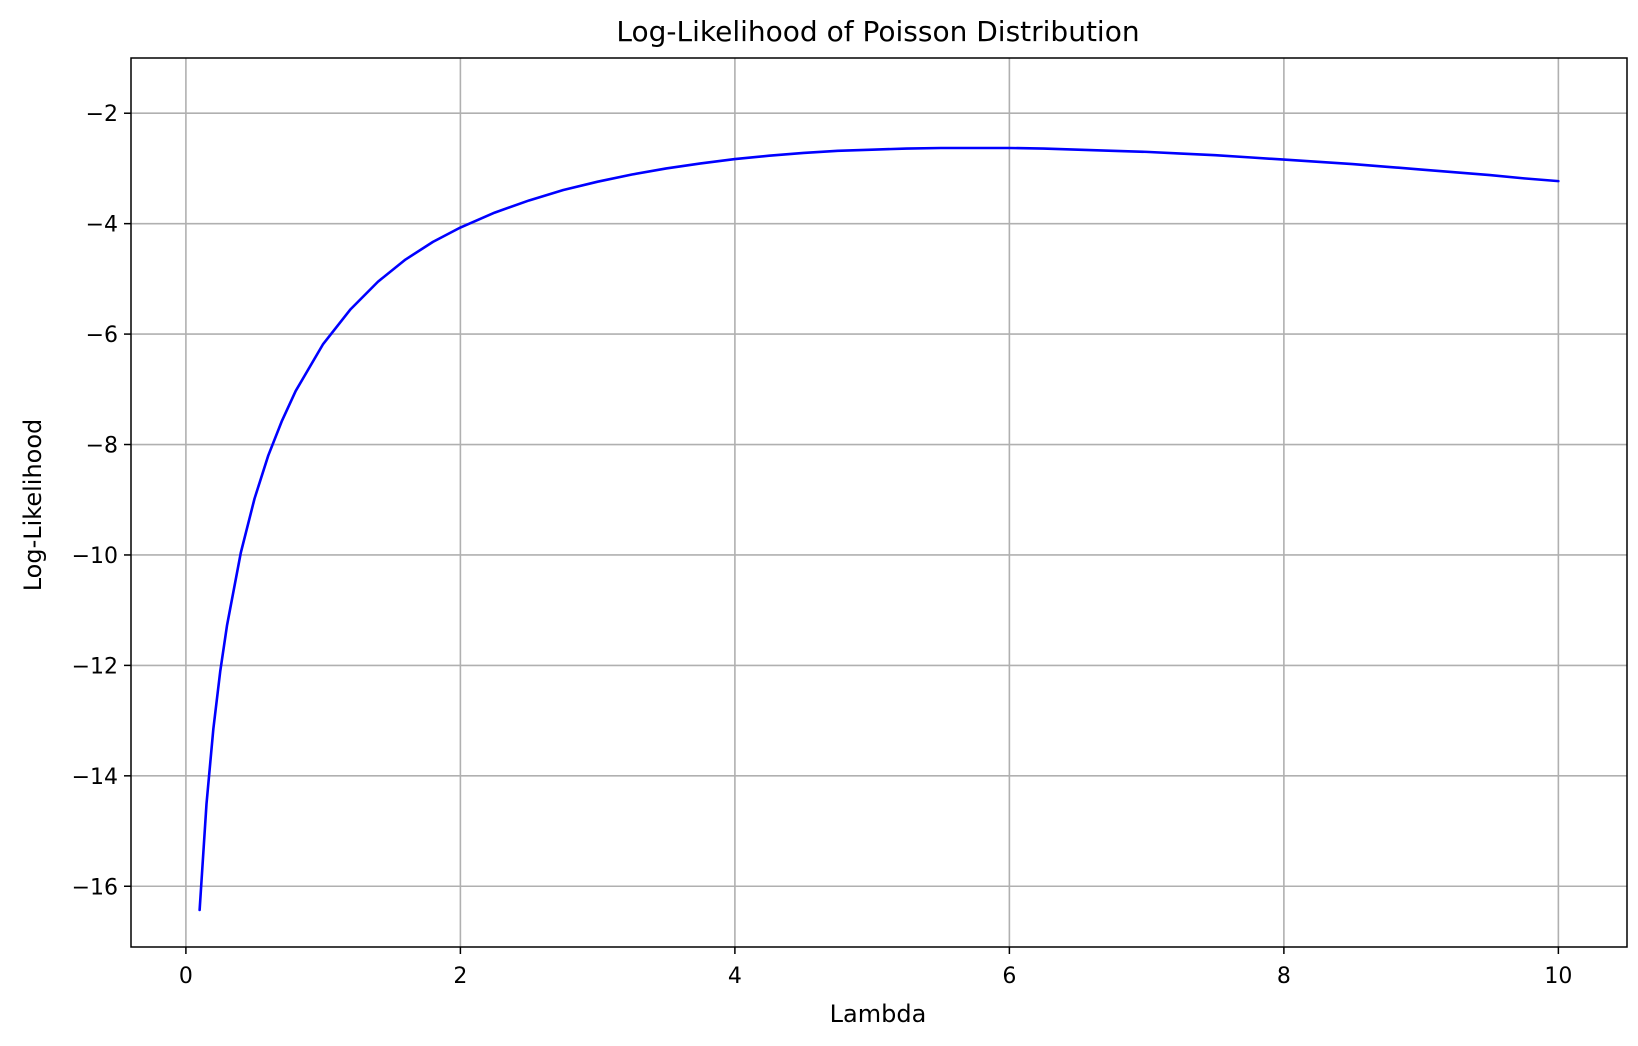 The height and width of the screenshot is (1046, 1638). I want to click on y-tick-label: −12, so click(95, 666).